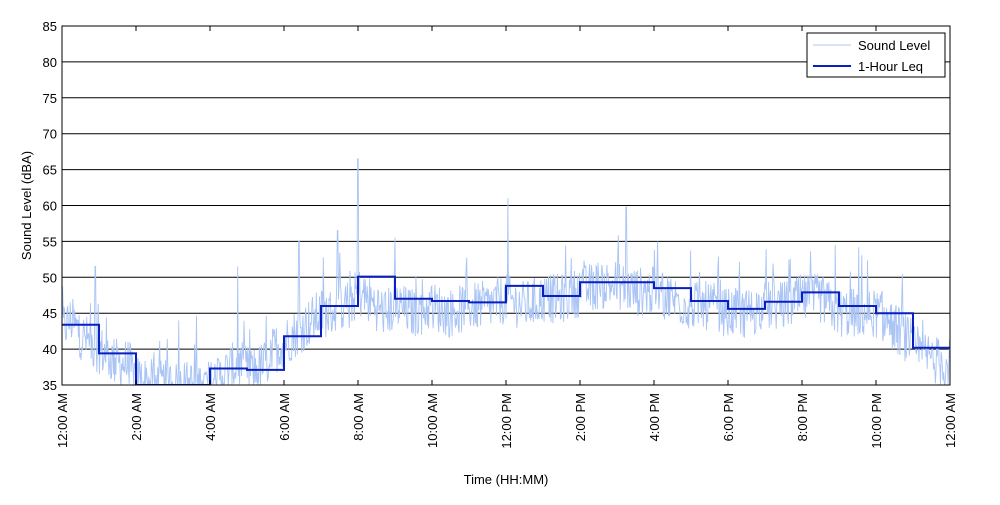  Describe the element at coordinates (506, 421) in the screenshot. I see `x-tick-label: 12:00 PM` at that location.